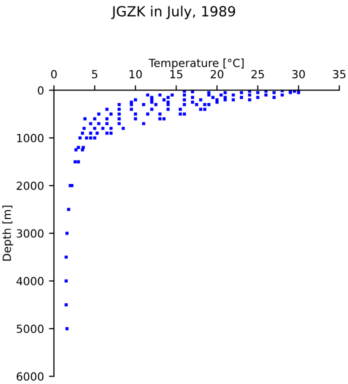 This screenshot has height=384, width=348. Describe the element at coordinates (30, 186) in the screenshot. I see `y-tick-label: 2000` at that location.